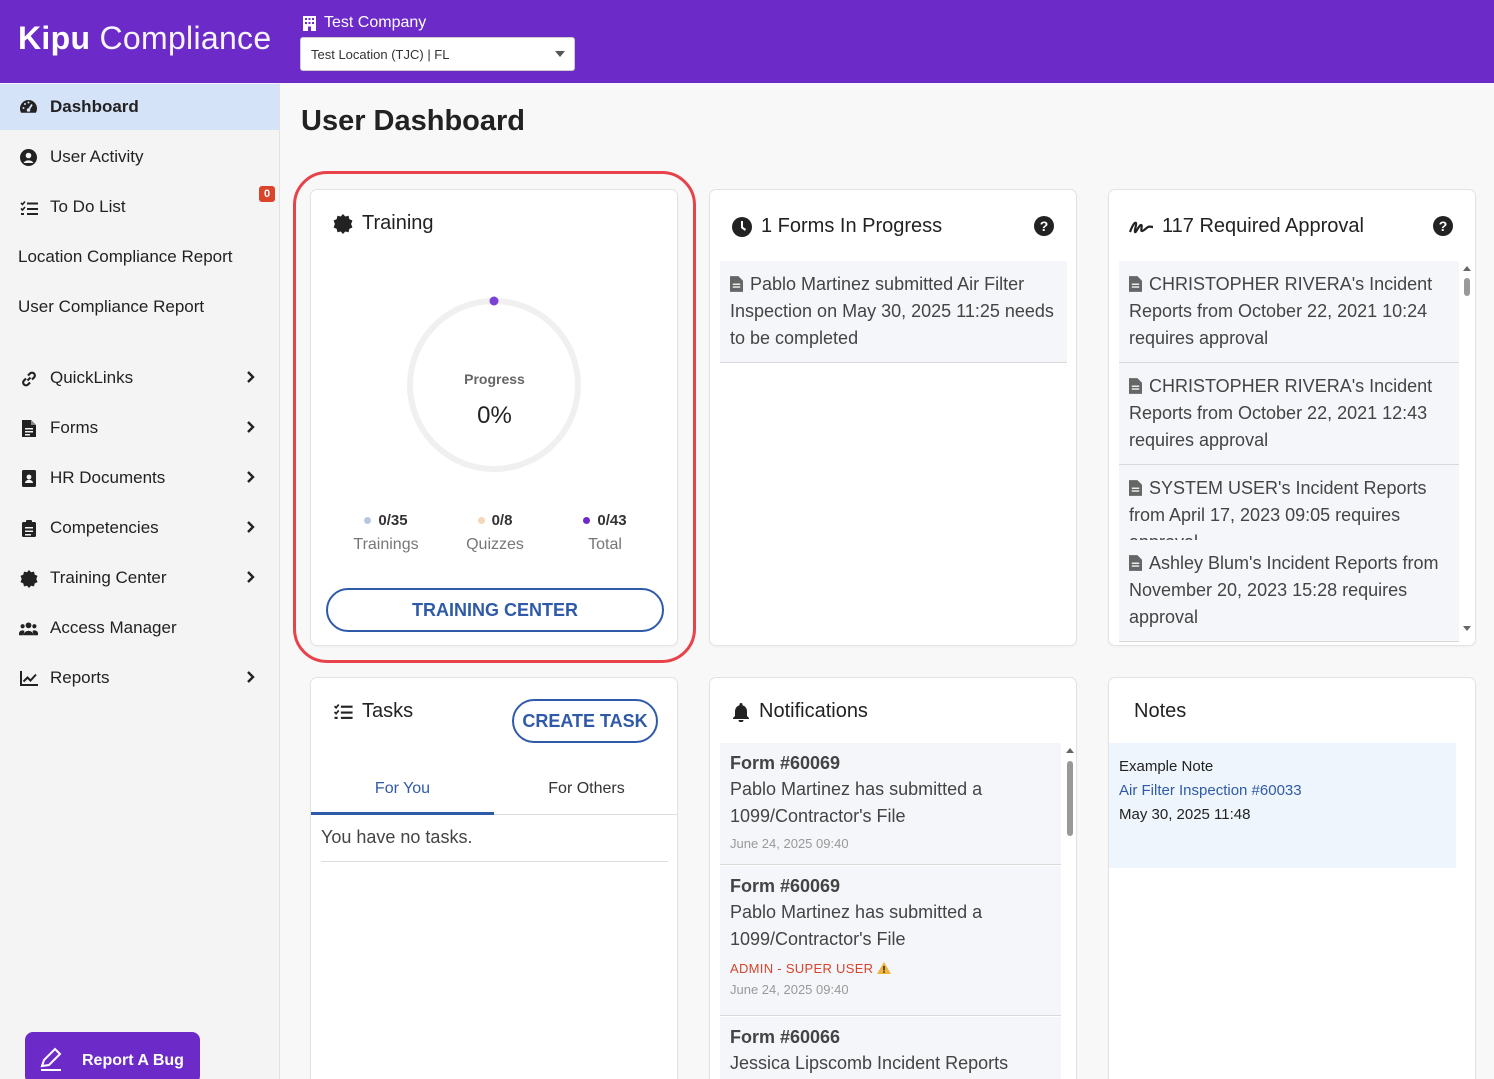 The image size is (1494, 1079). I want to click on total-dot, so click(587, 520).